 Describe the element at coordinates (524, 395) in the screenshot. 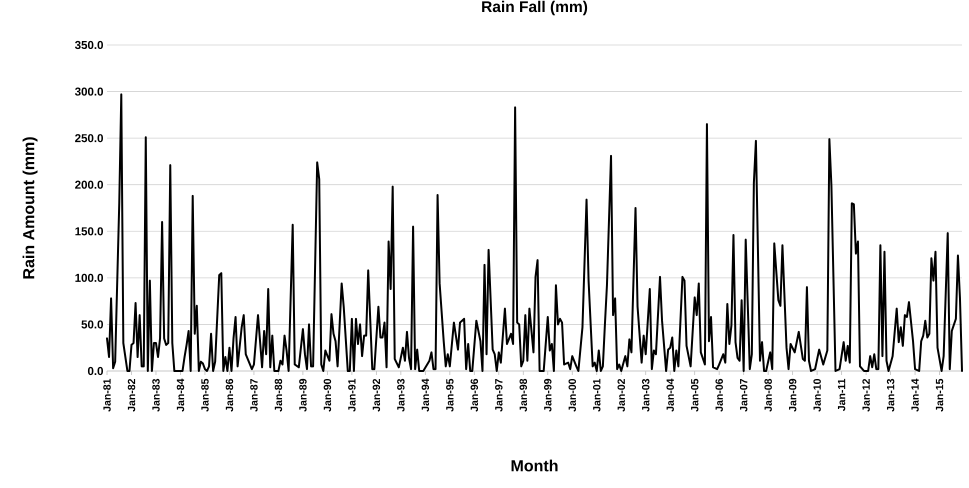

I see `x-tick-label: Jan-98` at that location.